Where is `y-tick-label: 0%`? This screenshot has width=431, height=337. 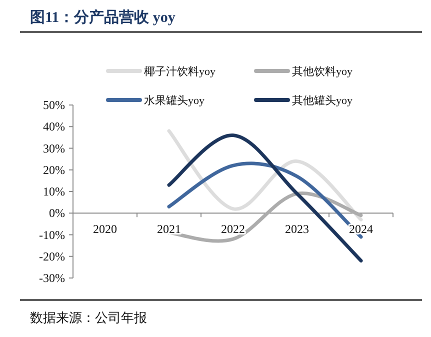 y-tick-label: 0% is located at coordinates (57, 213).